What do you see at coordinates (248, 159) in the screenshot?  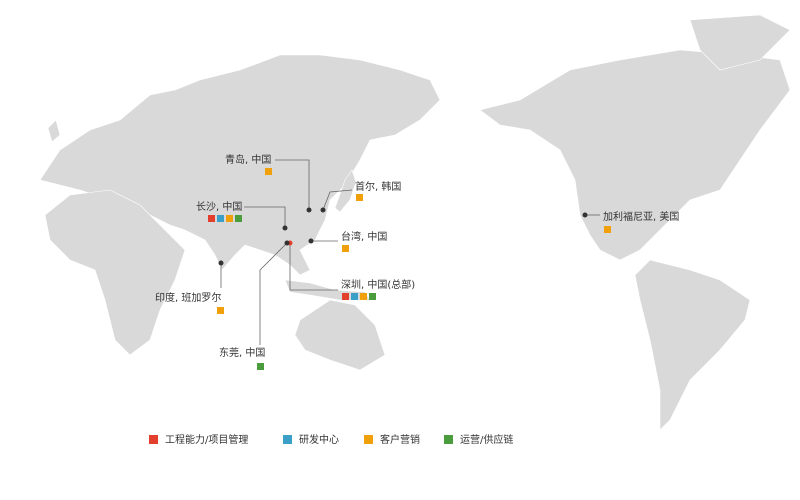 I see `site-label: 青岛, 中国` at bounding box center [248, 159].